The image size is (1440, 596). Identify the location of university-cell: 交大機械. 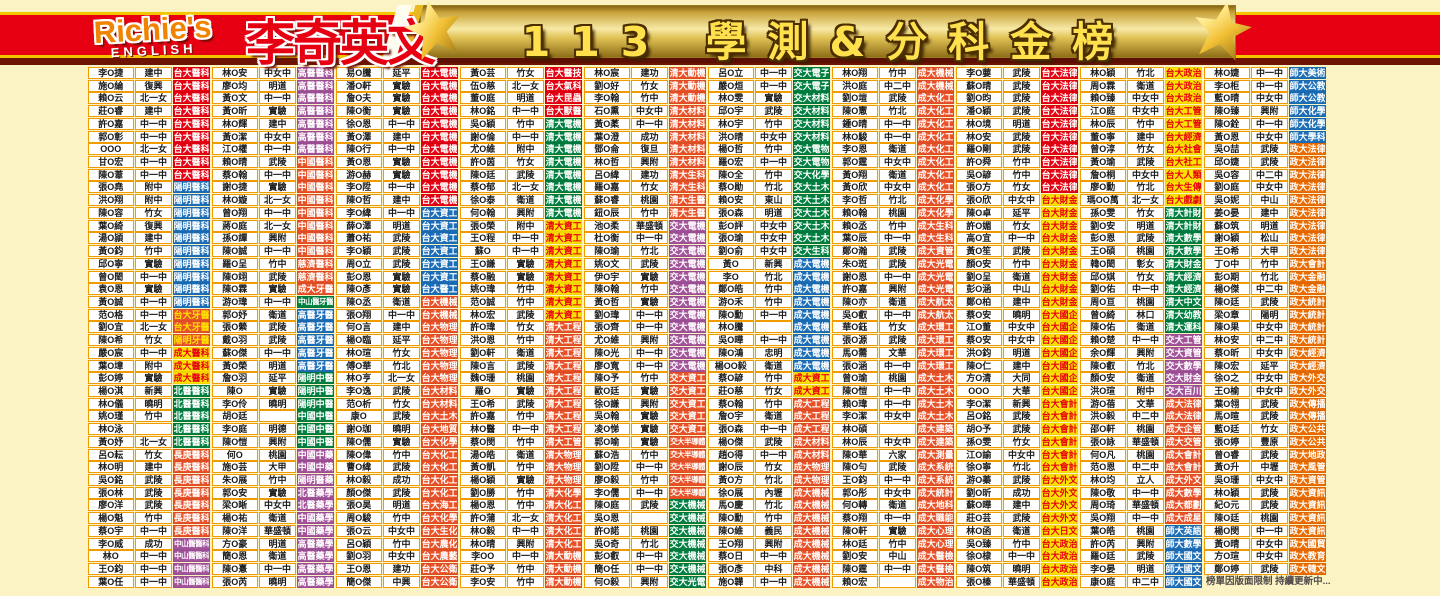
(688, 530).